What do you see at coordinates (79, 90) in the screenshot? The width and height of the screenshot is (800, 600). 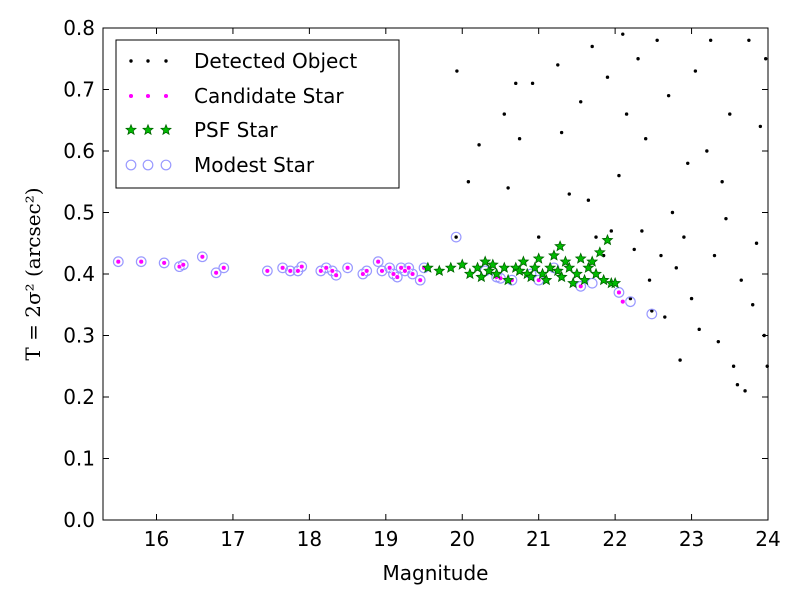 I see `y-tick-label: 0.7` at bounding box center [79, 90].